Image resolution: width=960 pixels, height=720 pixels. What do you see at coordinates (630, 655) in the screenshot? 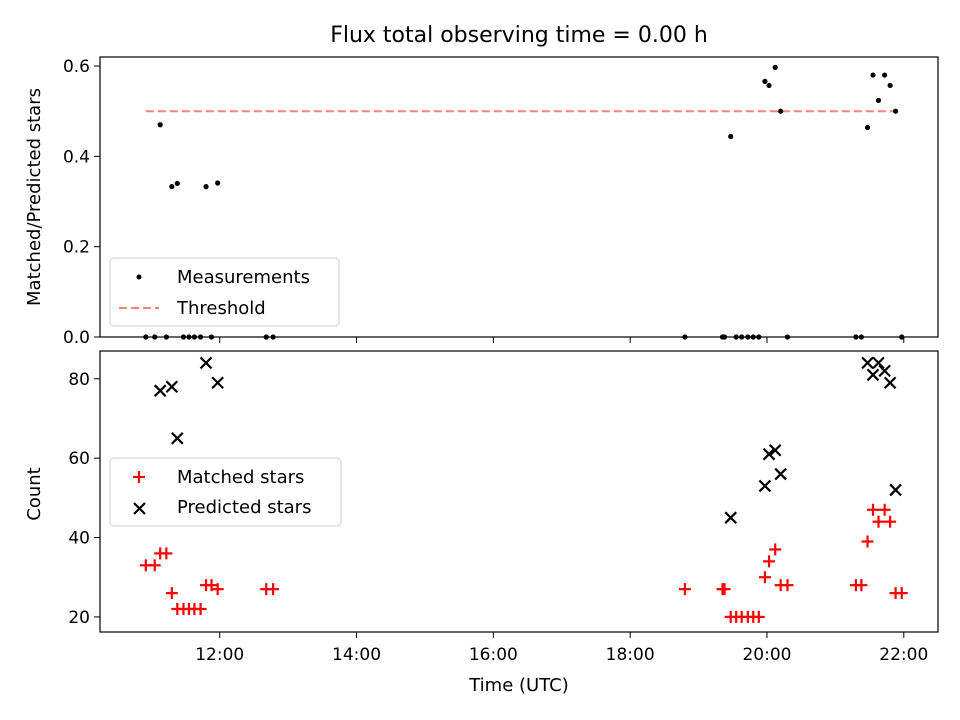
I see `bottom-x-tick-label: 18:00` at bounding box center [630, 655].